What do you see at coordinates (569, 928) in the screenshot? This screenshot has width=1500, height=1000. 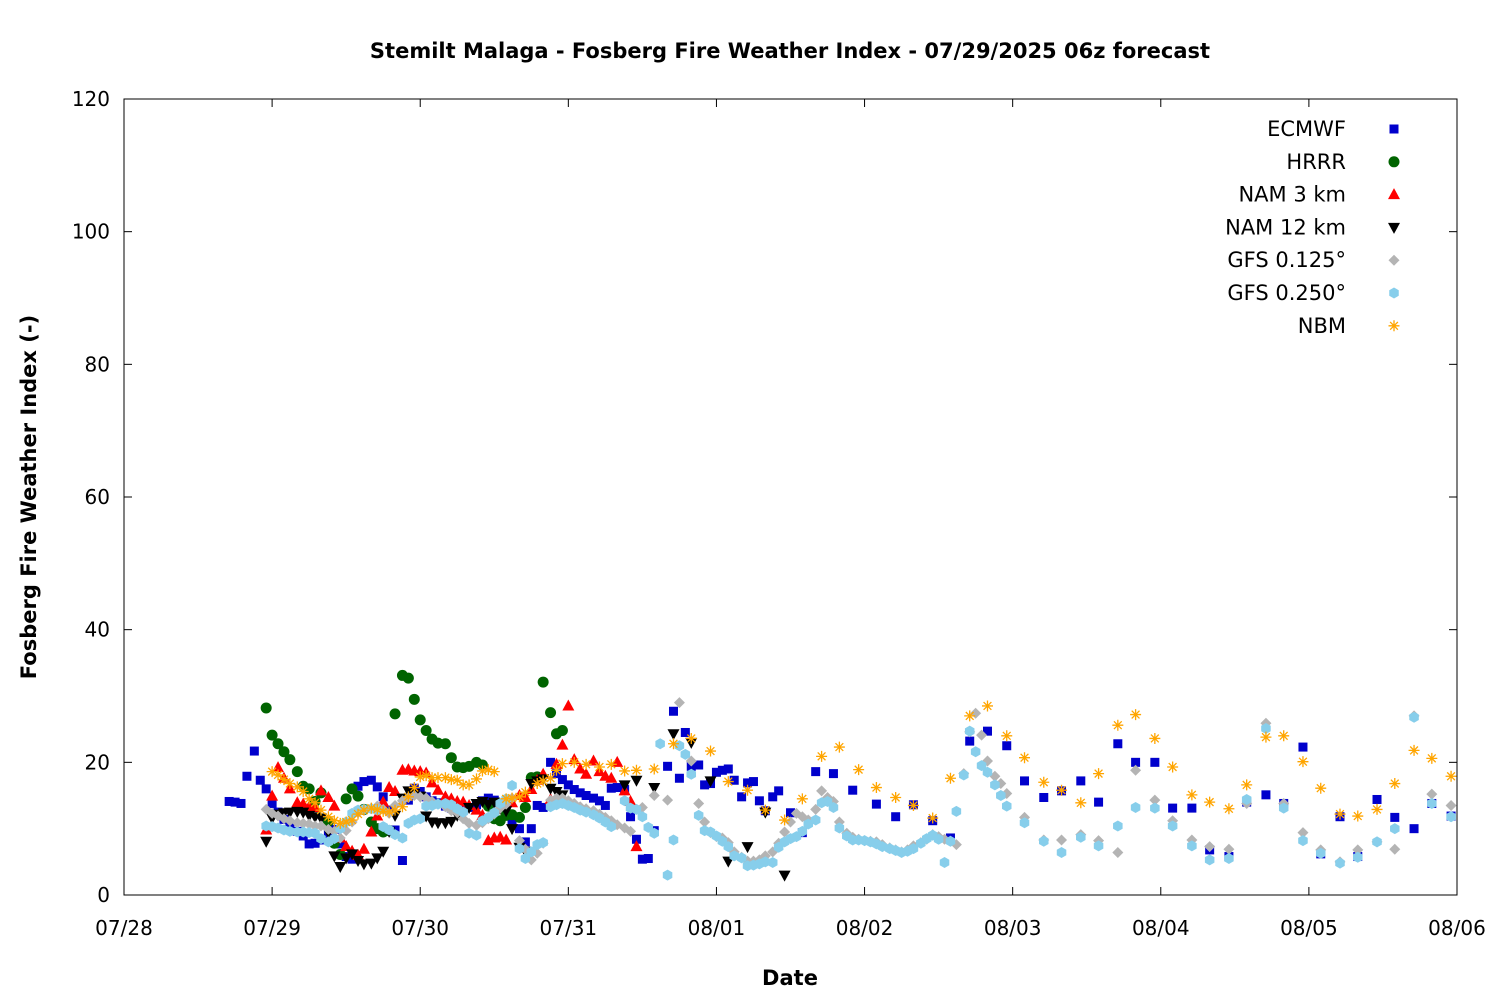 I see `x-tick-label: 07/31` at bounding box center [569, 928].